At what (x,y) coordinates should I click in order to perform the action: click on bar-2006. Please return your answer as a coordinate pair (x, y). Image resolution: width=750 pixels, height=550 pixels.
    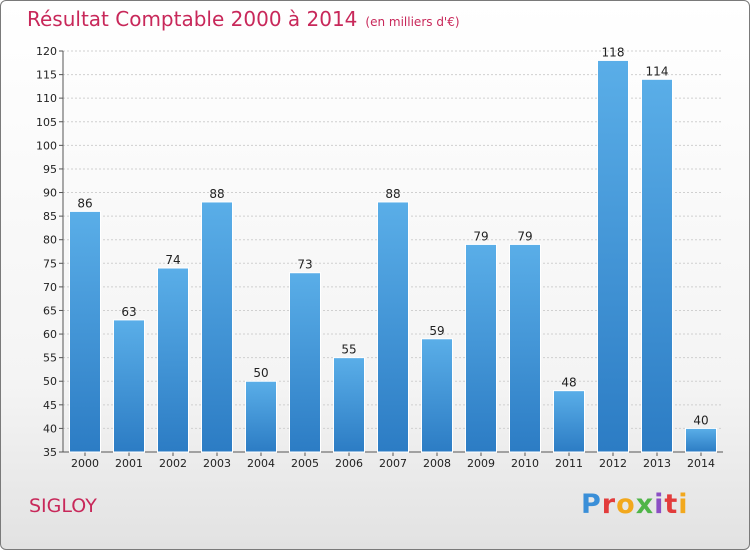
    Looking at the image, I should click on (349, 405).